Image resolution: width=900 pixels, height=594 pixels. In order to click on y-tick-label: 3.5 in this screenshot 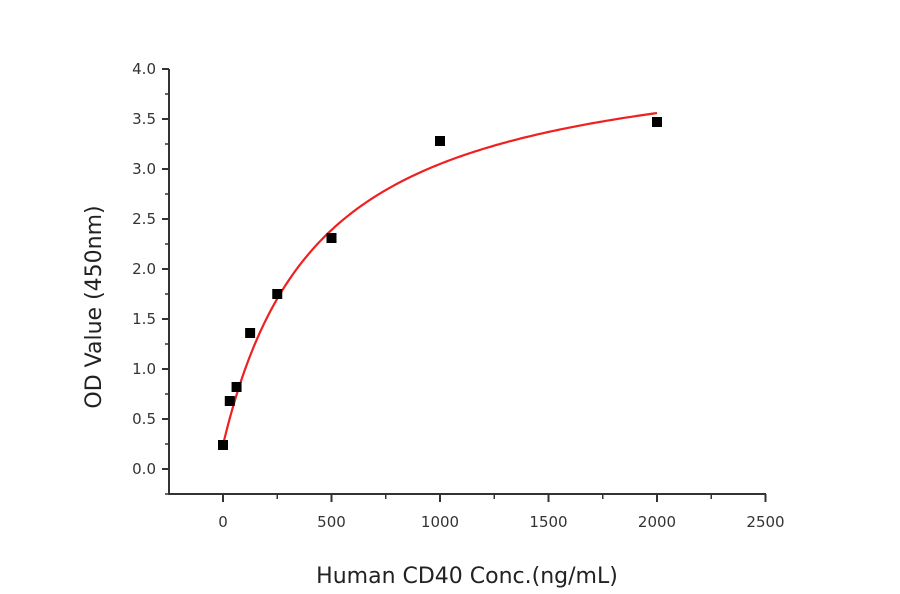, I will do `click(144, 119)`.